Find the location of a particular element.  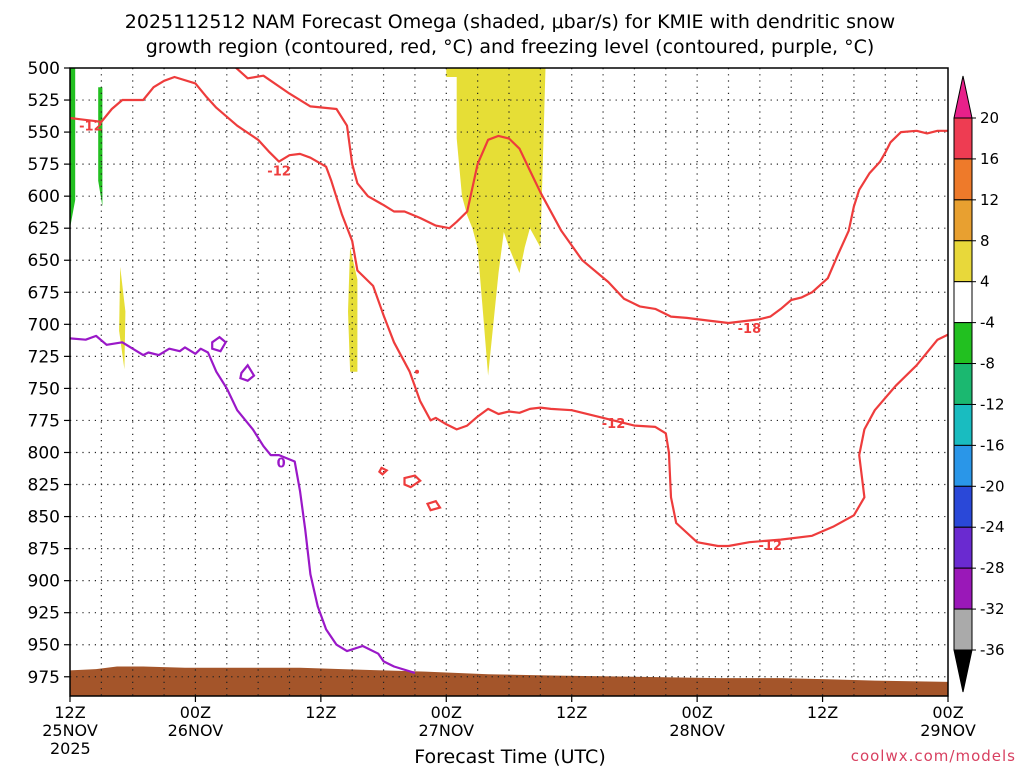

colorbar-label: 20 is located at coordinates (989, 118).